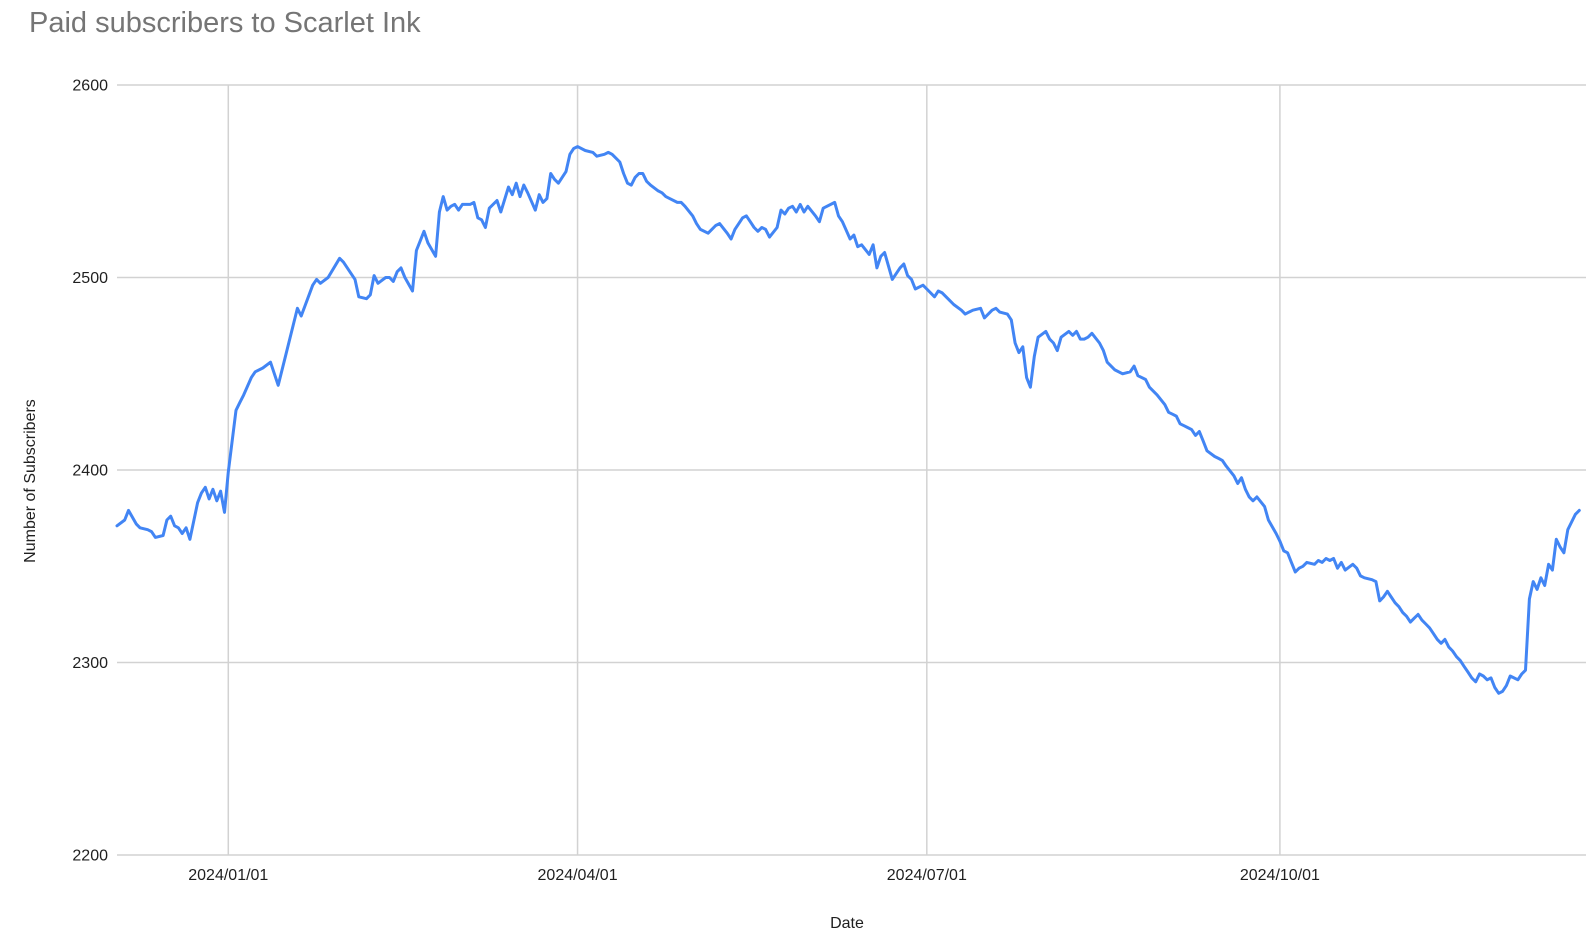 This screenshot has width=1588, height=944. What do you see at coordinates (847, 923) in the screenshot?
I see `x-axis-title: Date` at bounding box center [847, 923].